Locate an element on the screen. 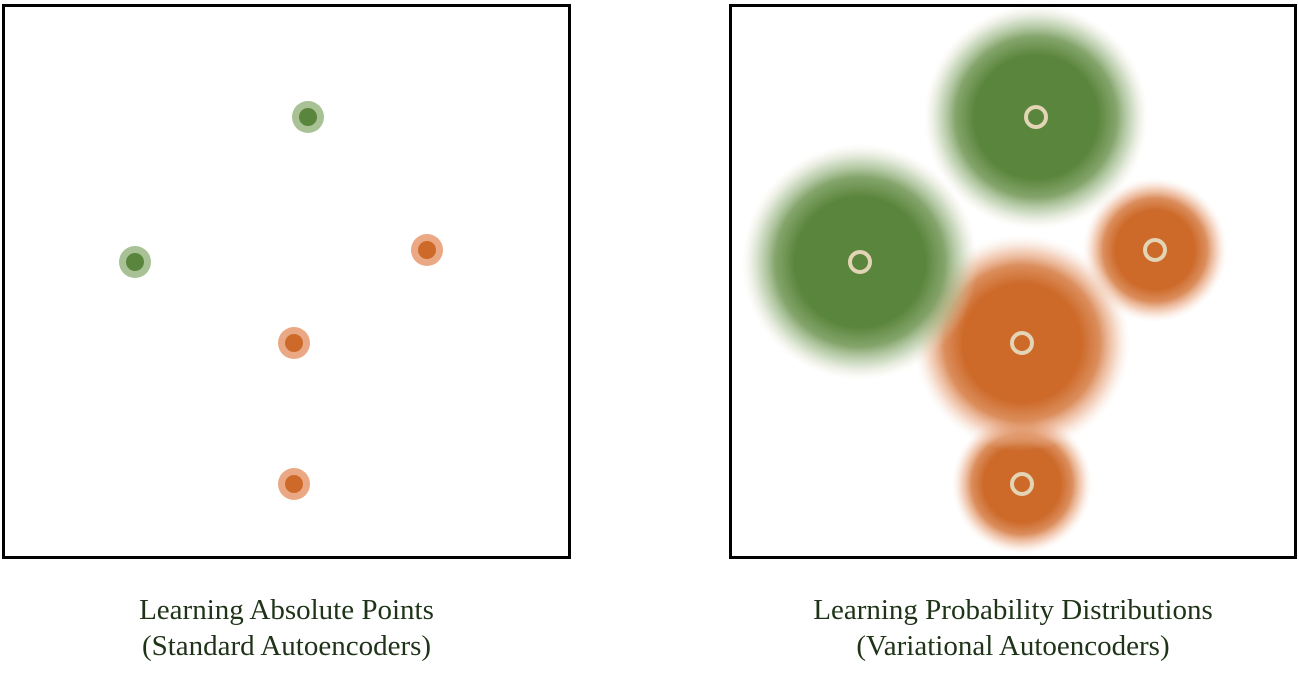 The image size is (1299, 675). point-orange-bottom is located at coordinates (294, 484).